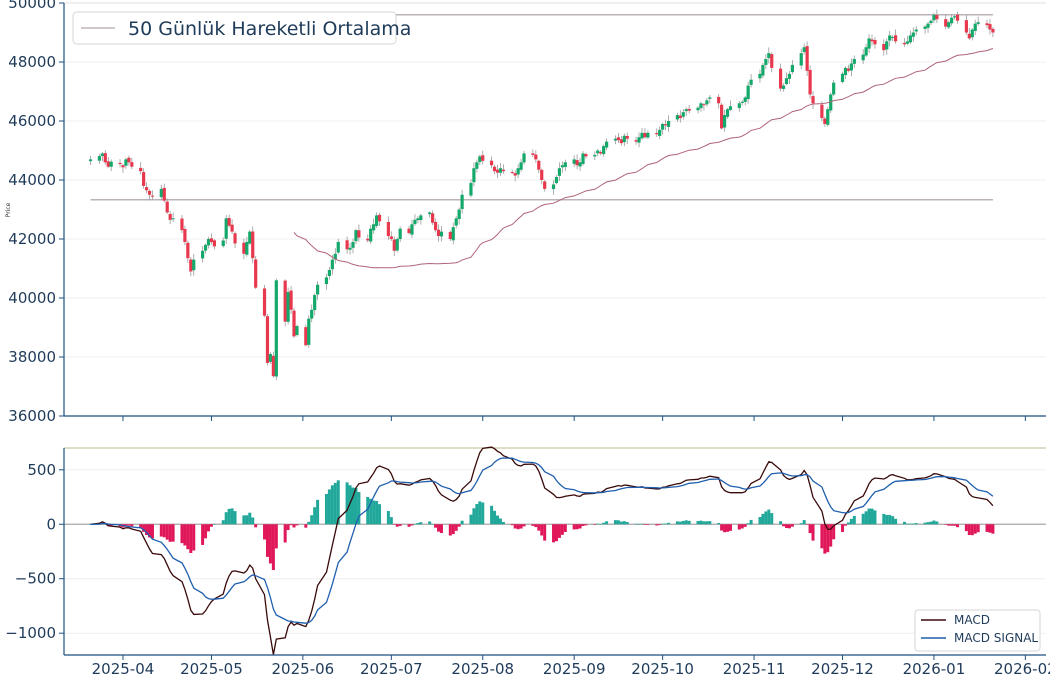 The image size is (1050, 677). I want to click on macd-signal-legend-label: MACD SIGNAL, so click(996, 638).